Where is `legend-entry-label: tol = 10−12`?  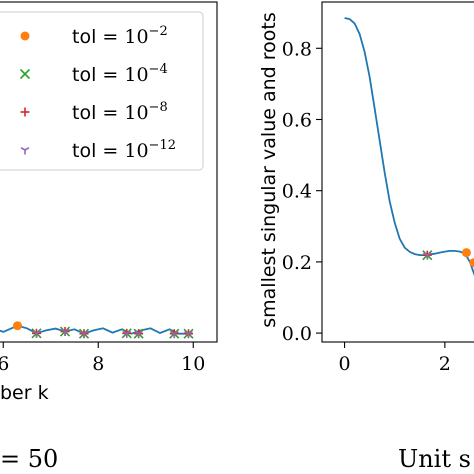
legend-entry-label: tol = 10−12 is located at coordinates (124, 150).